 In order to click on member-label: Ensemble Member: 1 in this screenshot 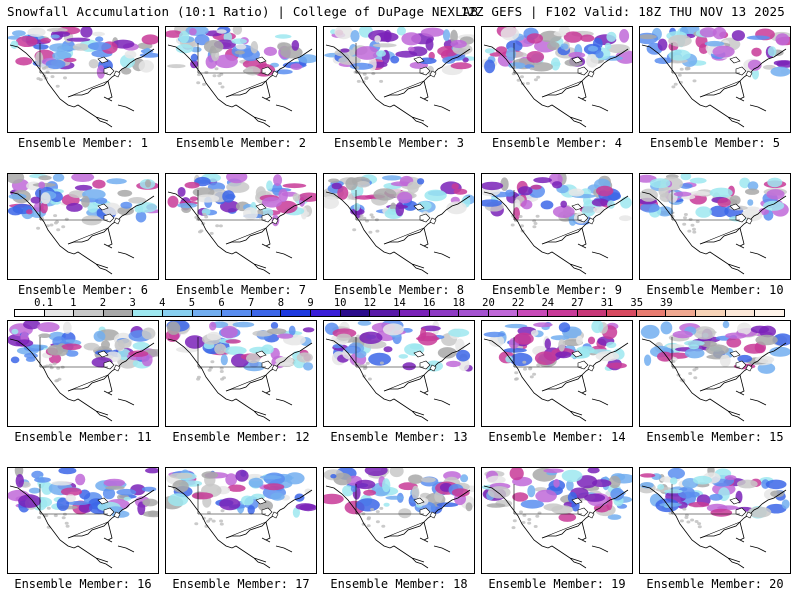, I will do `click(83, 143)`.